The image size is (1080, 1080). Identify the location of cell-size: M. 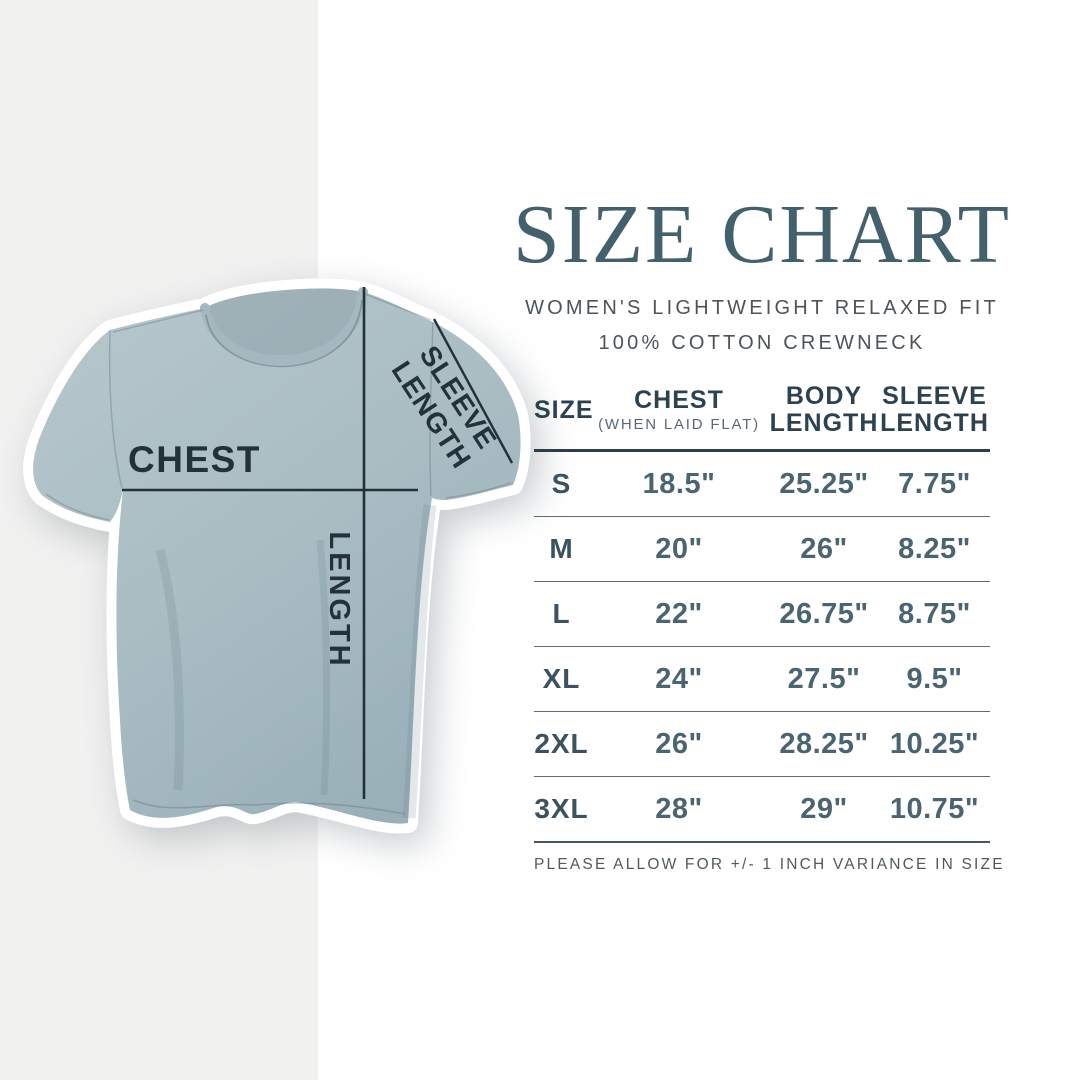
(561, 548).